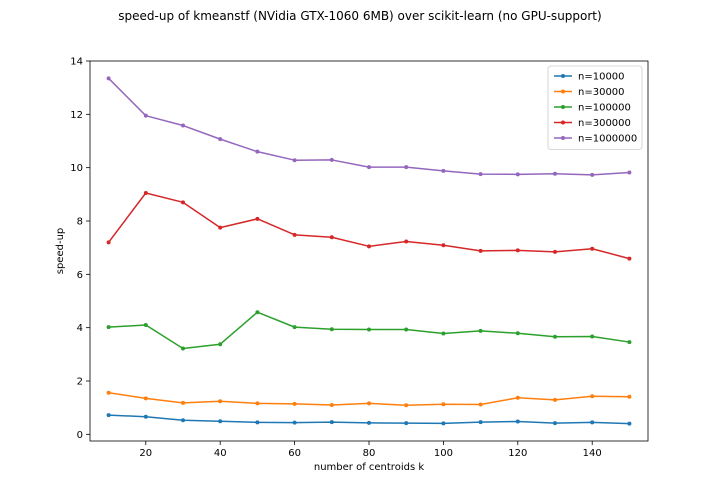 The height and width of the screenshot is (504, 720). Describe the element at coordinates (592, 453) in the screenshot. I see `x-tick-label: 140` at that location.